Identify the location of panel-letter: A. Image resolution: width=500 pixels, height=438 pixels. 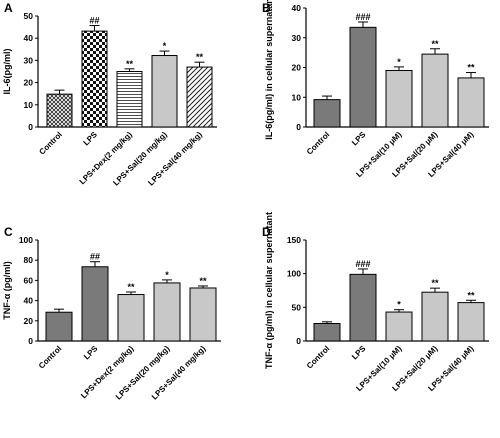
(8, 8).